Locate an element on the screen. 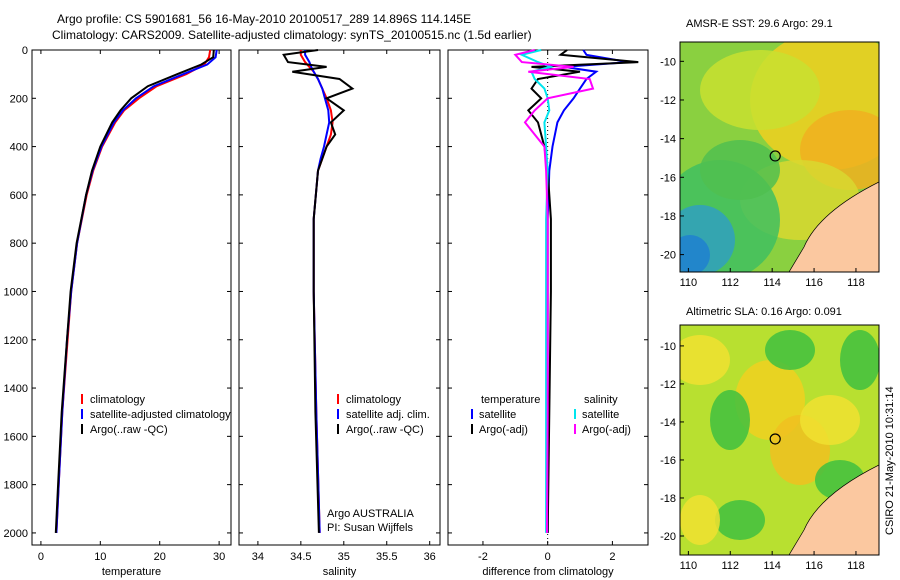 The image size is (900, 580). x-tick-label: 10 is located at coordinates (100, 557).